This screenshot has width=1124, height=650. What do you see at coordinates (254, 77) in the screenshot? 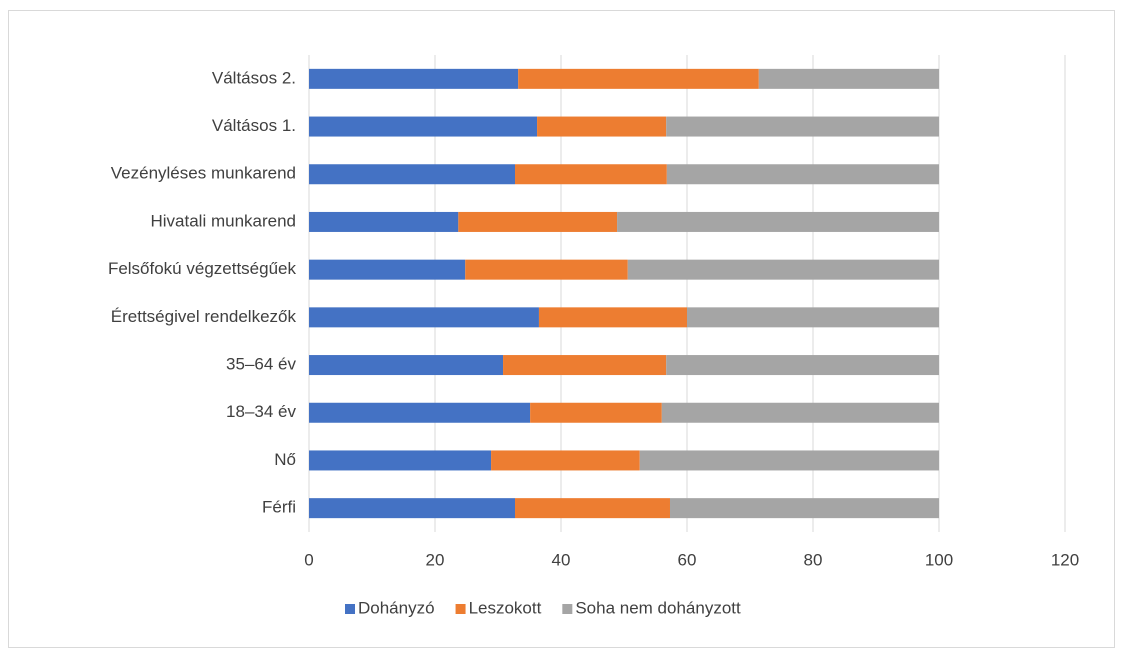
I see `y-tick-label: Váltásos 2.` at bounding box center [254, 77].